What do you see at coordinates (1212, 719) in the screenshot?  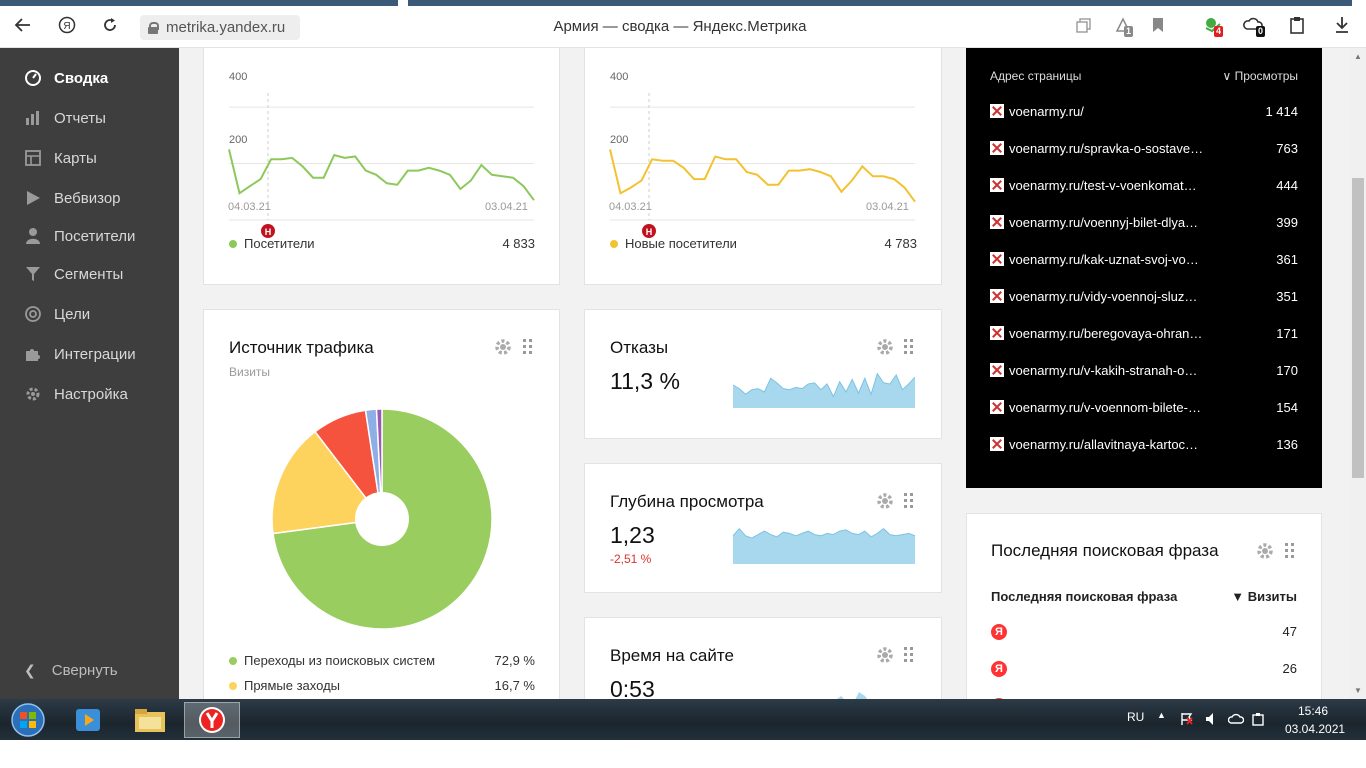 I see `volume-icon` at bounding box center [1212, 719].